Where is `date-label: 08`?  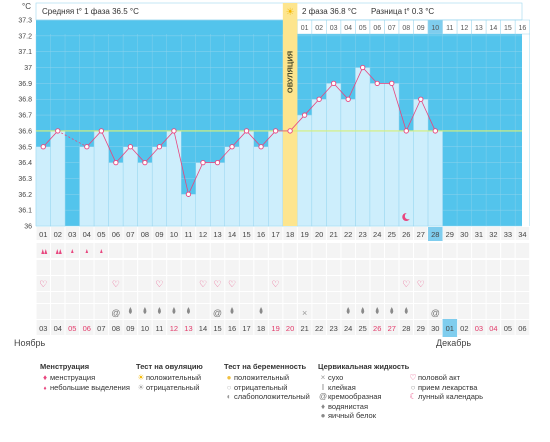
date-label: 08 is located at coordinates (116, 328).